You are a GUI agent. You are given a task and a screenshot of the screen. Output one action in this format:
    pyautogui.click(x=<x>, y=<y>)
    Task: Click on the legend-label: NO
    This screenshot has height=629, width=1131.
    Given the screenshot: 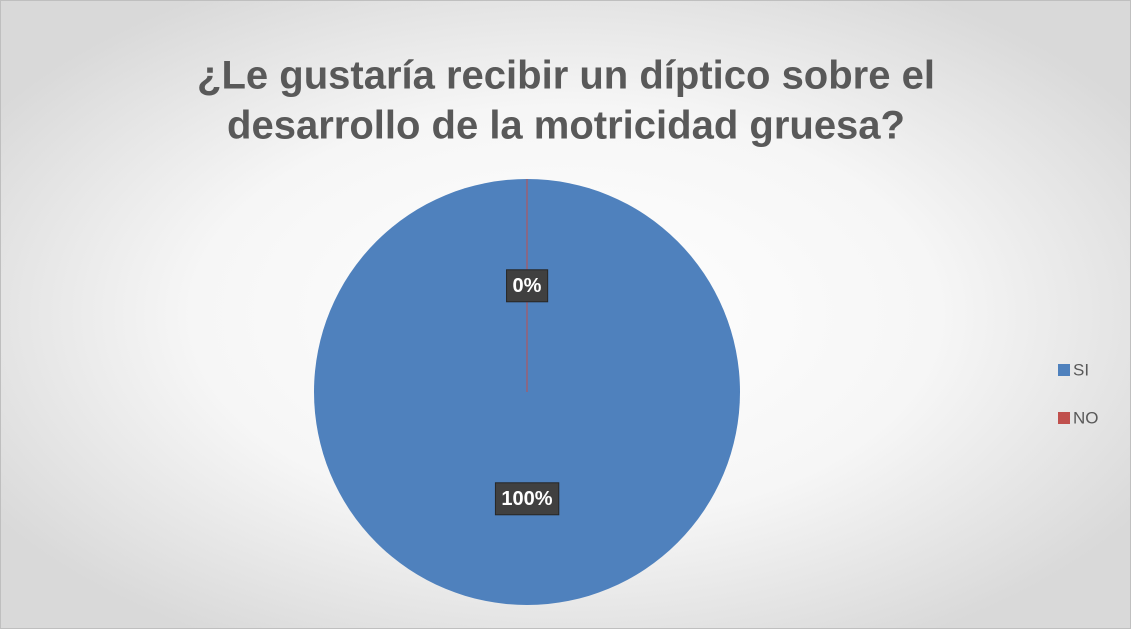 What is the action you would take?
    pyautogui.click(x=1086, y=417)
    